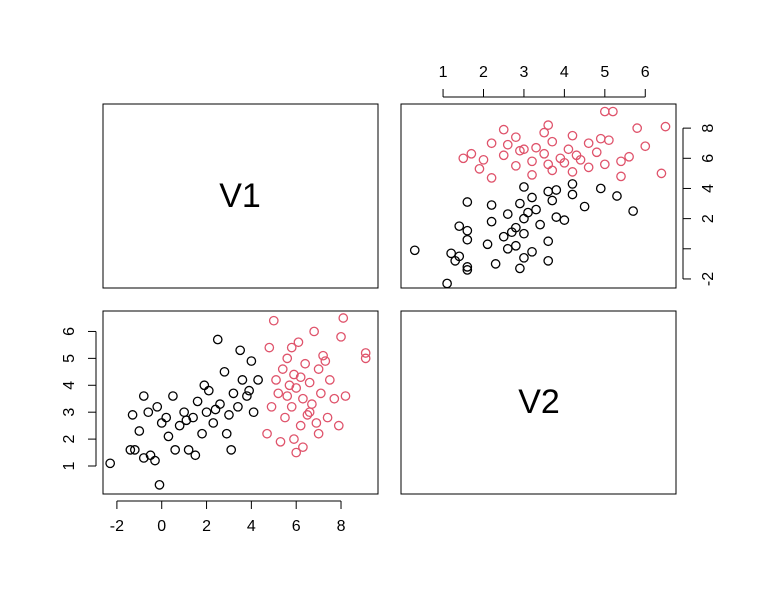 The height and width of the screenshot is (604, 781). What do you see at coordinates (161, 526) in the screenshot?
I see `x-tick-label: 0` at bounding box center [161, 526].